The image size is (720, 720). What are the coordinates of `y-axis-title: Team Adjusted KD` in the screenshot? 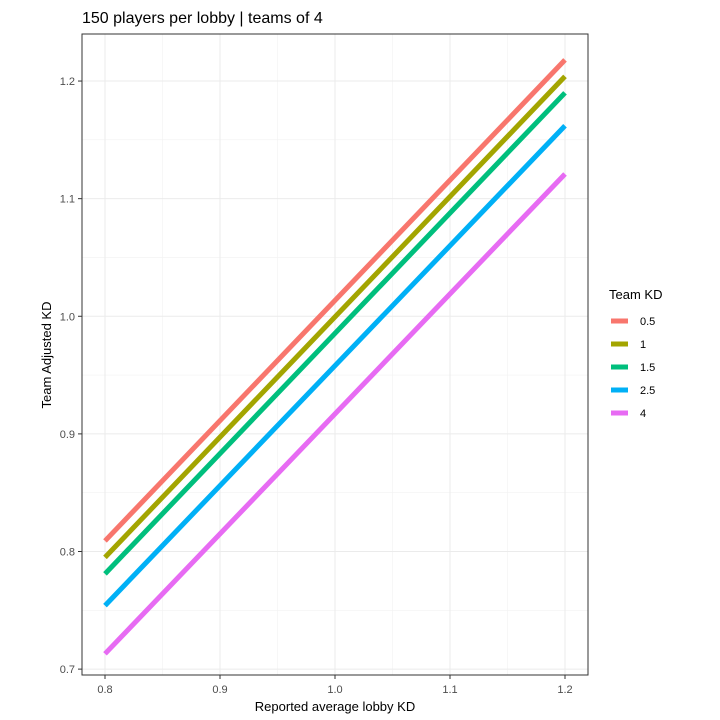 It's located at (46, 355).